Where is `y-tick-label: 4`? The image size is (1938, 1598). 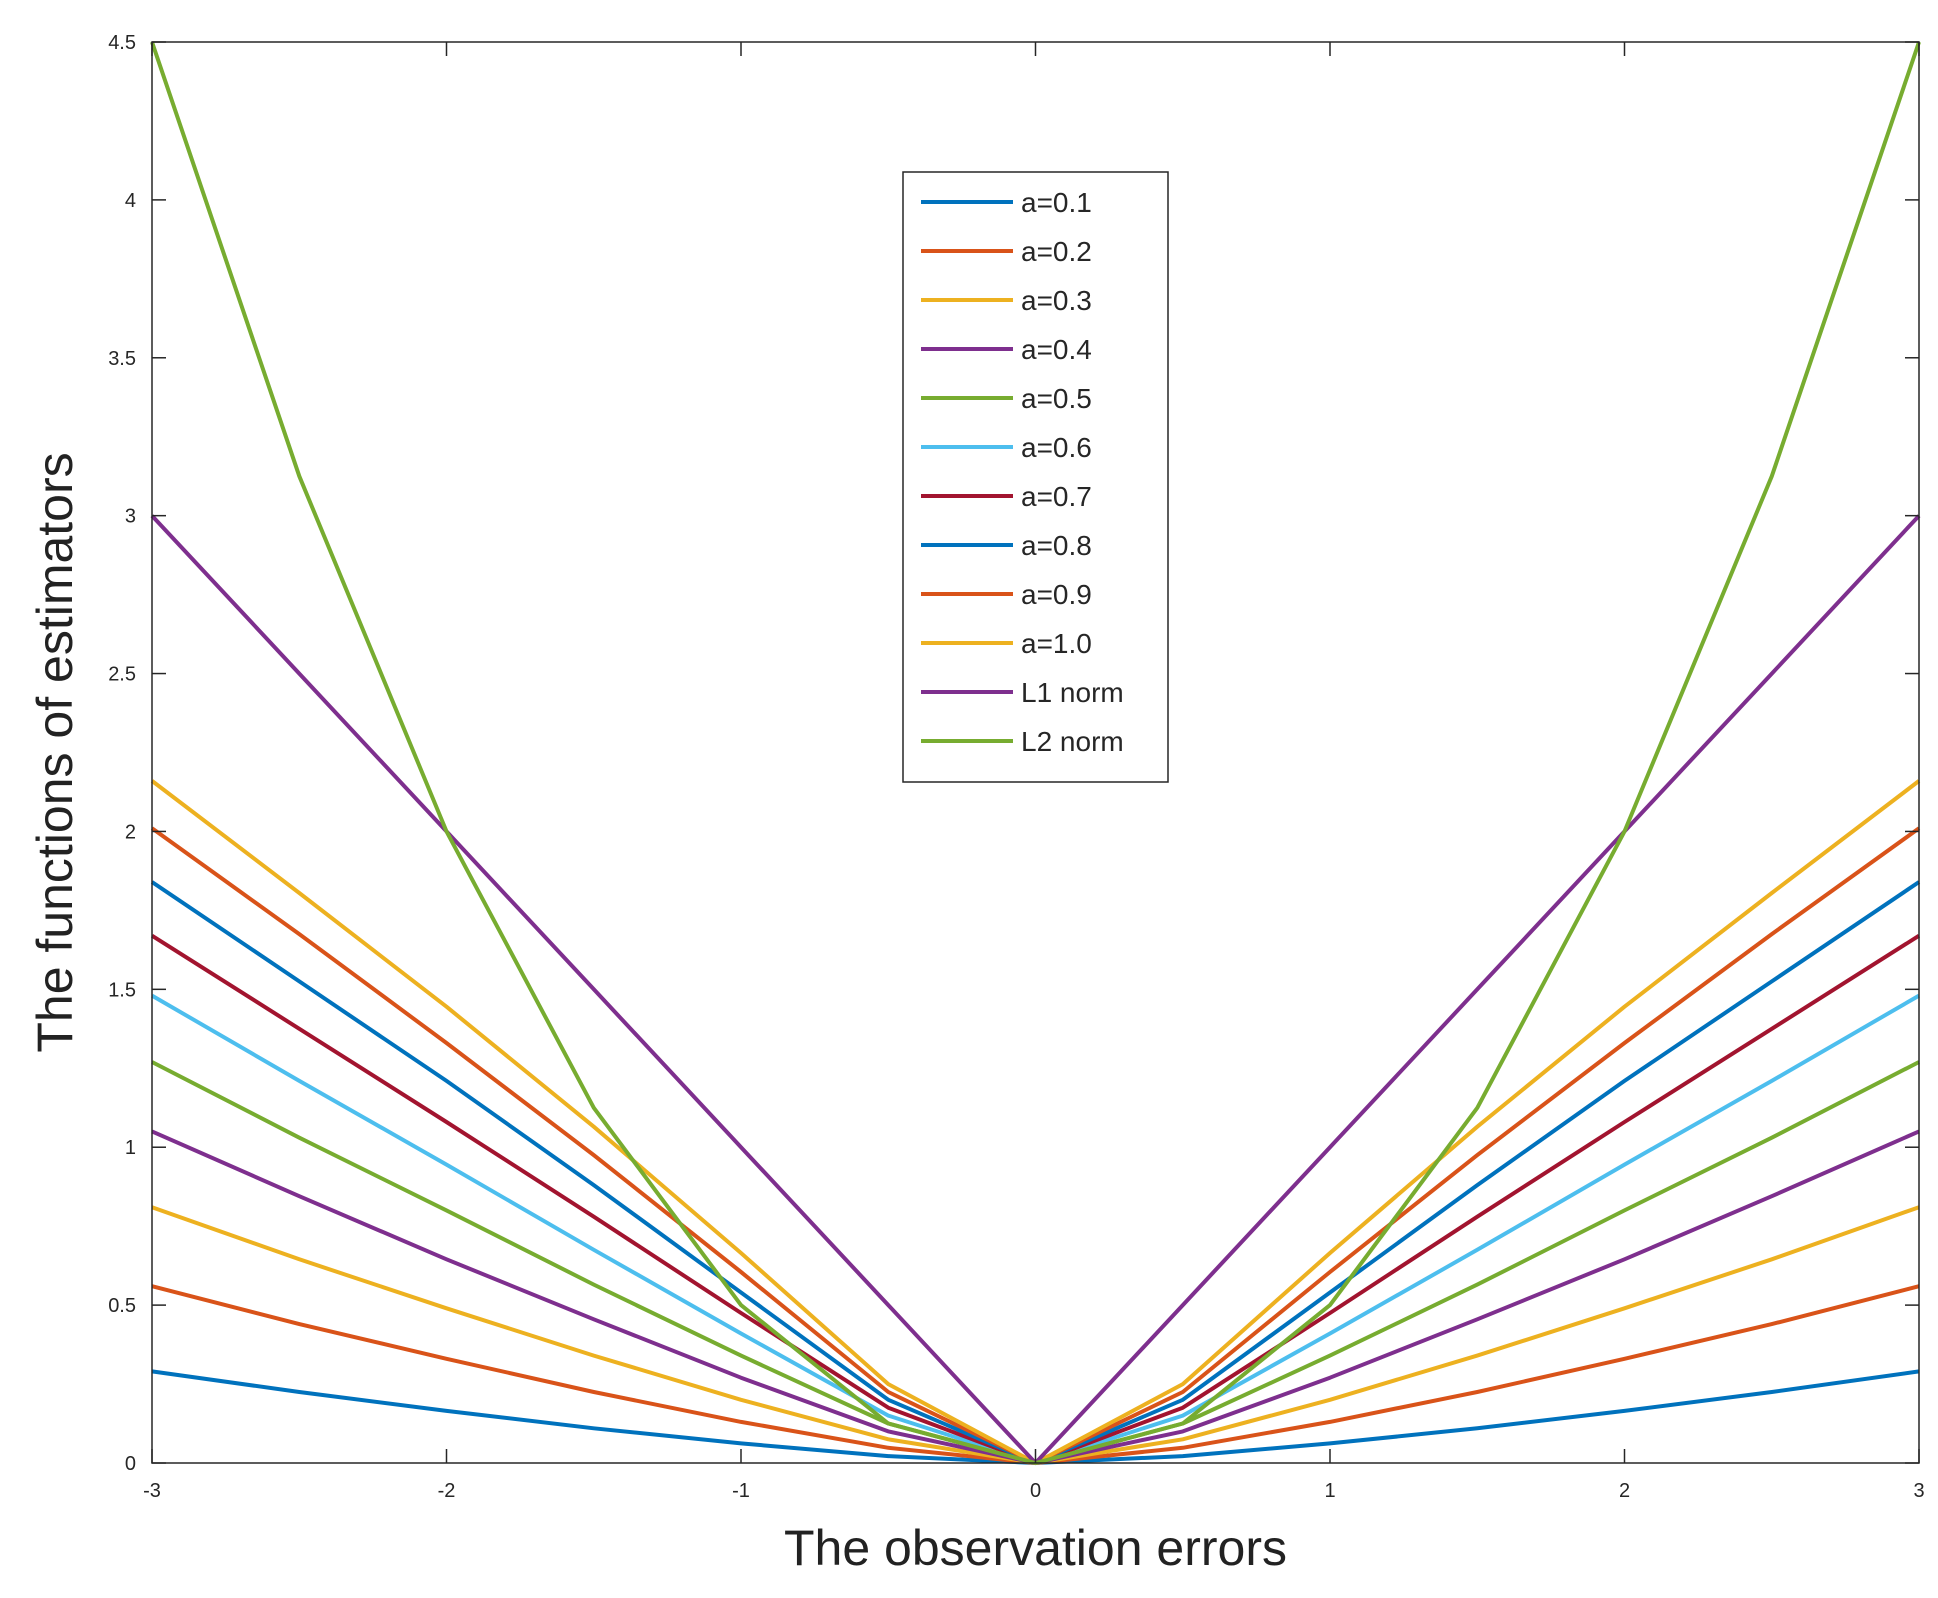
y-tick-label: 4 is located at coordinates (130, 201).